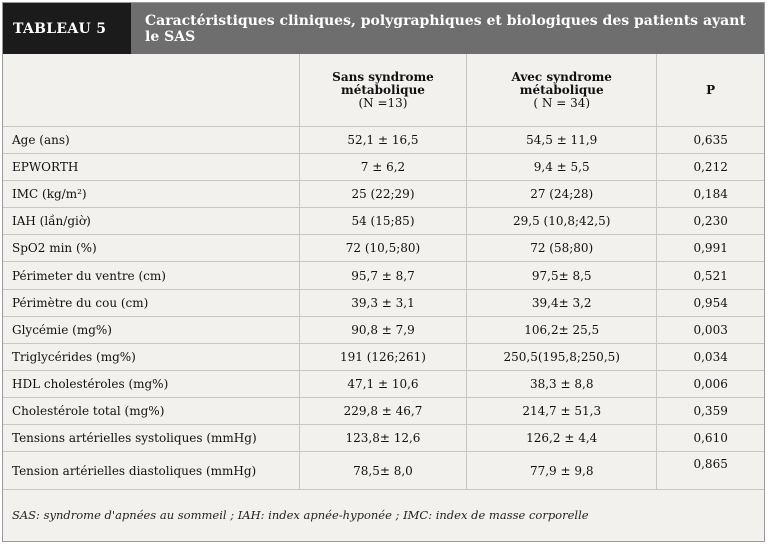 The height and width of the screenshot is (546, 769). I want to click on value-with-metabolic: 250,5(195,8;250,5), so click(562, 357).